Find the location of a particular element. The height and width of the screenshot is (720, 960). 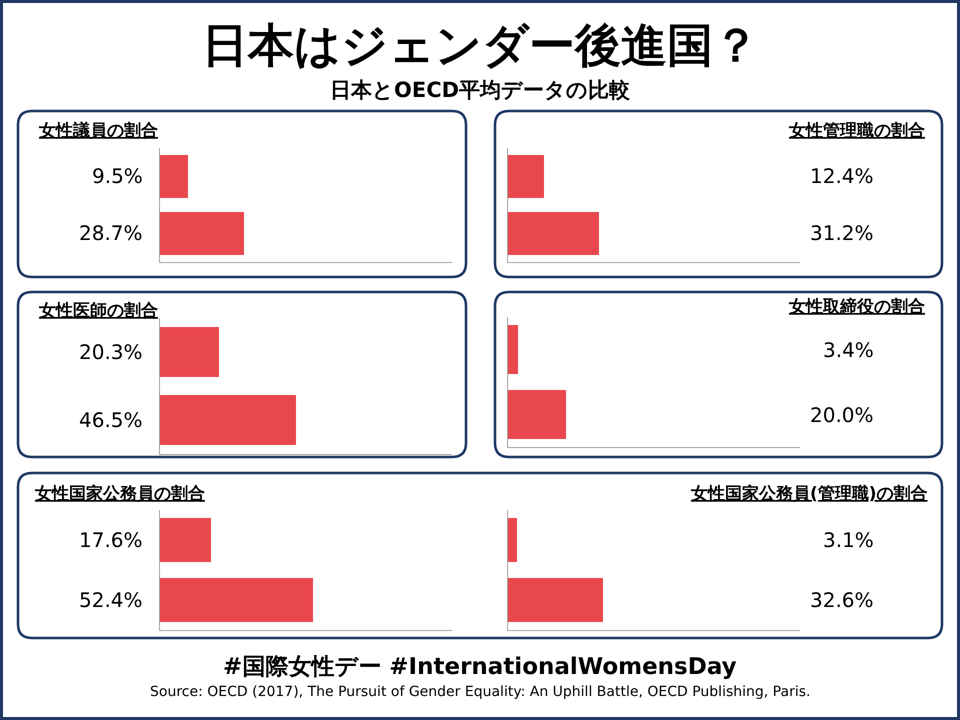

text: 日本はジェンダー後進国？ is located at coordinates (480, 45).